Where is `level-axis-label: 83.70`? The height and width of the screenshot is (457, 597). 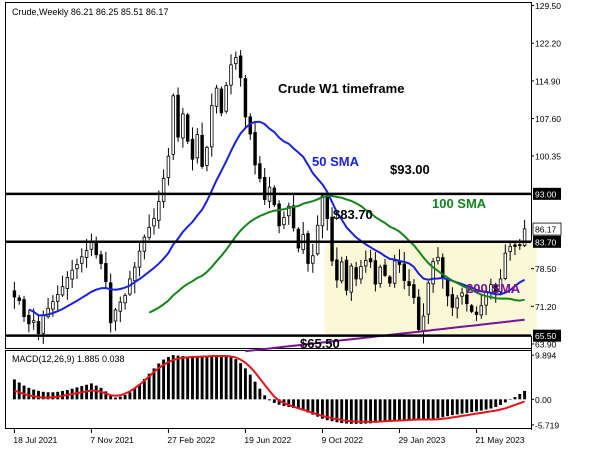
level-axis-label: 83.70 is located at coordinates (546, 242).